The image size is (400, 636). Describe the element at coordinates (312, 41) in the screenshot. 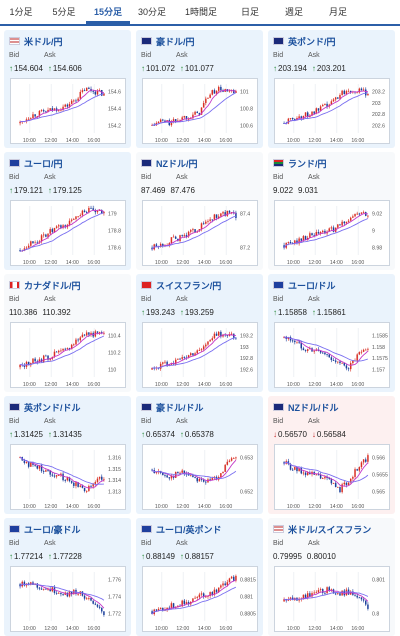

I see `currency-pair-link: 英ポンド/円` at that location.